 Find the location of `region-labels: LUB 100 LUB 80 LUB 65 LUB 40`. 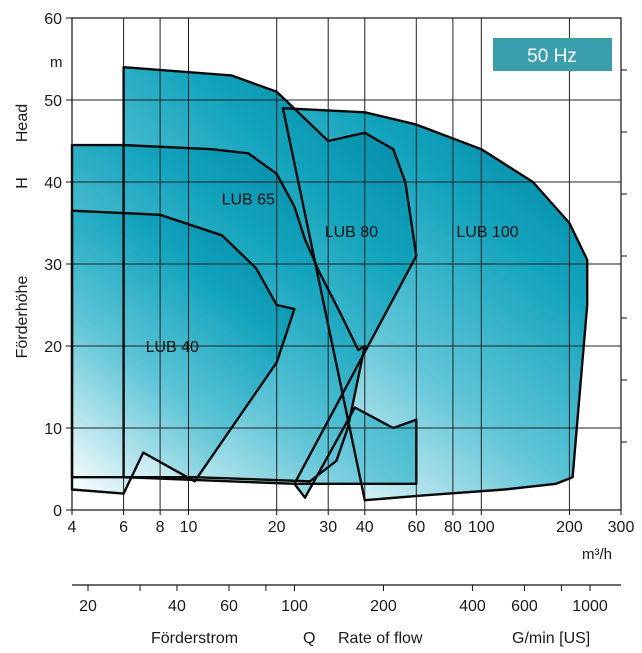

region-labels: LUB 100 LUB 80 LUB 65 LUB 40 is located at coordinates (332, 273).